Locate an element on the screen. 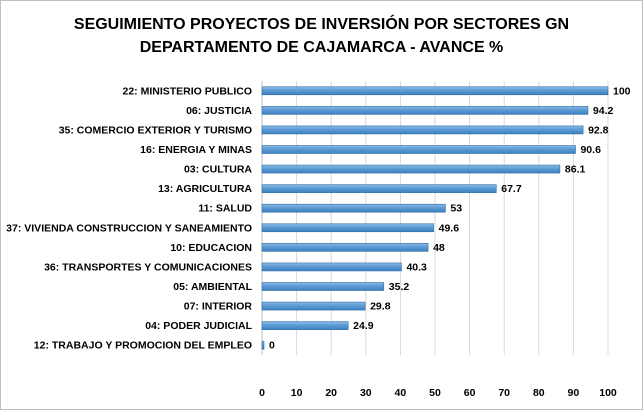 The height and width of the screenshot is (410, 643). x-tick-label: 60 is located at coordinates (470, 393).